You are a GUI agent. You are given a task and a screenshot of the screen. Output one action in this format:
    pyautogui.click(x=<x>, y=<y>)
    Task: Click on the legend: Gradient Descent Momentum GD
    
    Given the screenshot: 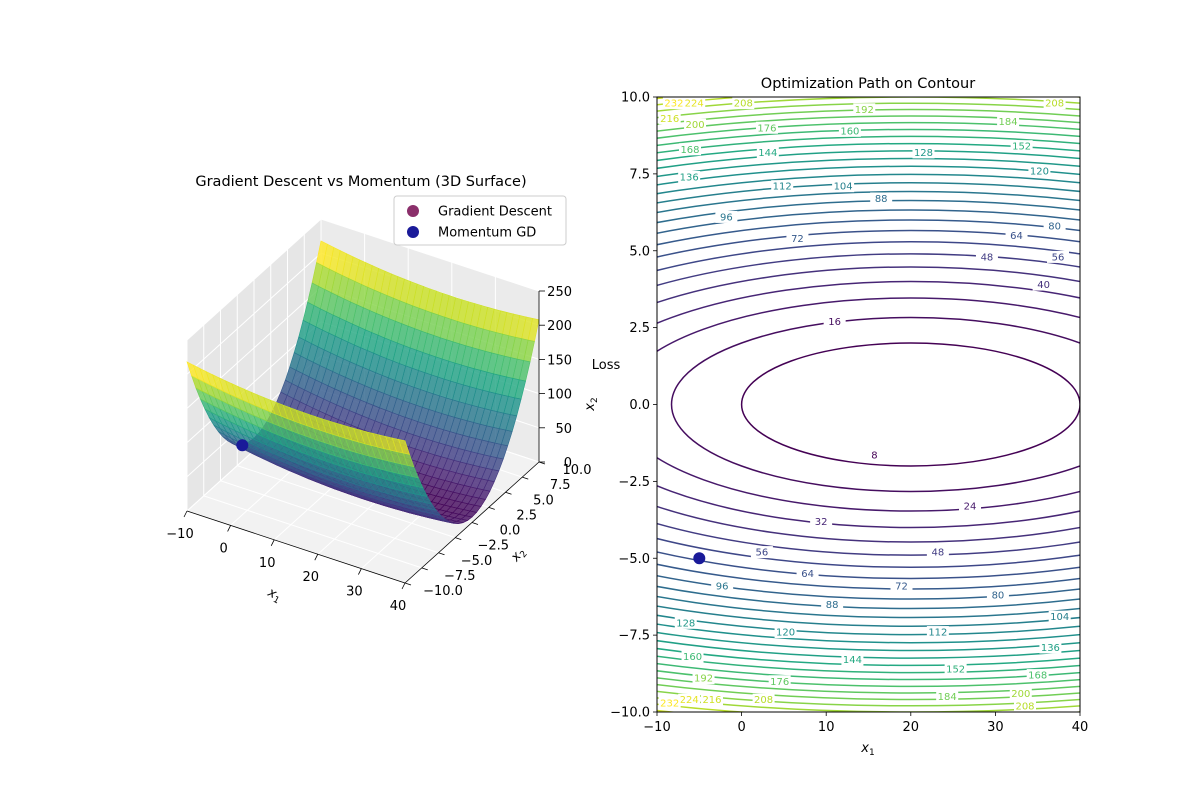 What is the action you would take?
    pyautogui.click(x=480, y=220)
    